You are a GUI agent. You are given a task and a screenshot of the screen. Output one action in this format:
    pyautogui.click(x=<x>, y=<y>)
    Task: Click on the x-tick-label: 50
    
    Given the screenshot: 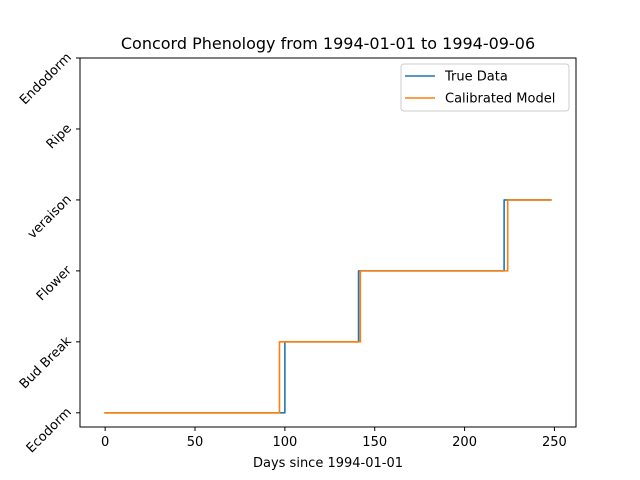 What is the action you would take?
    pyautogui.click(x=195, y=442)
    